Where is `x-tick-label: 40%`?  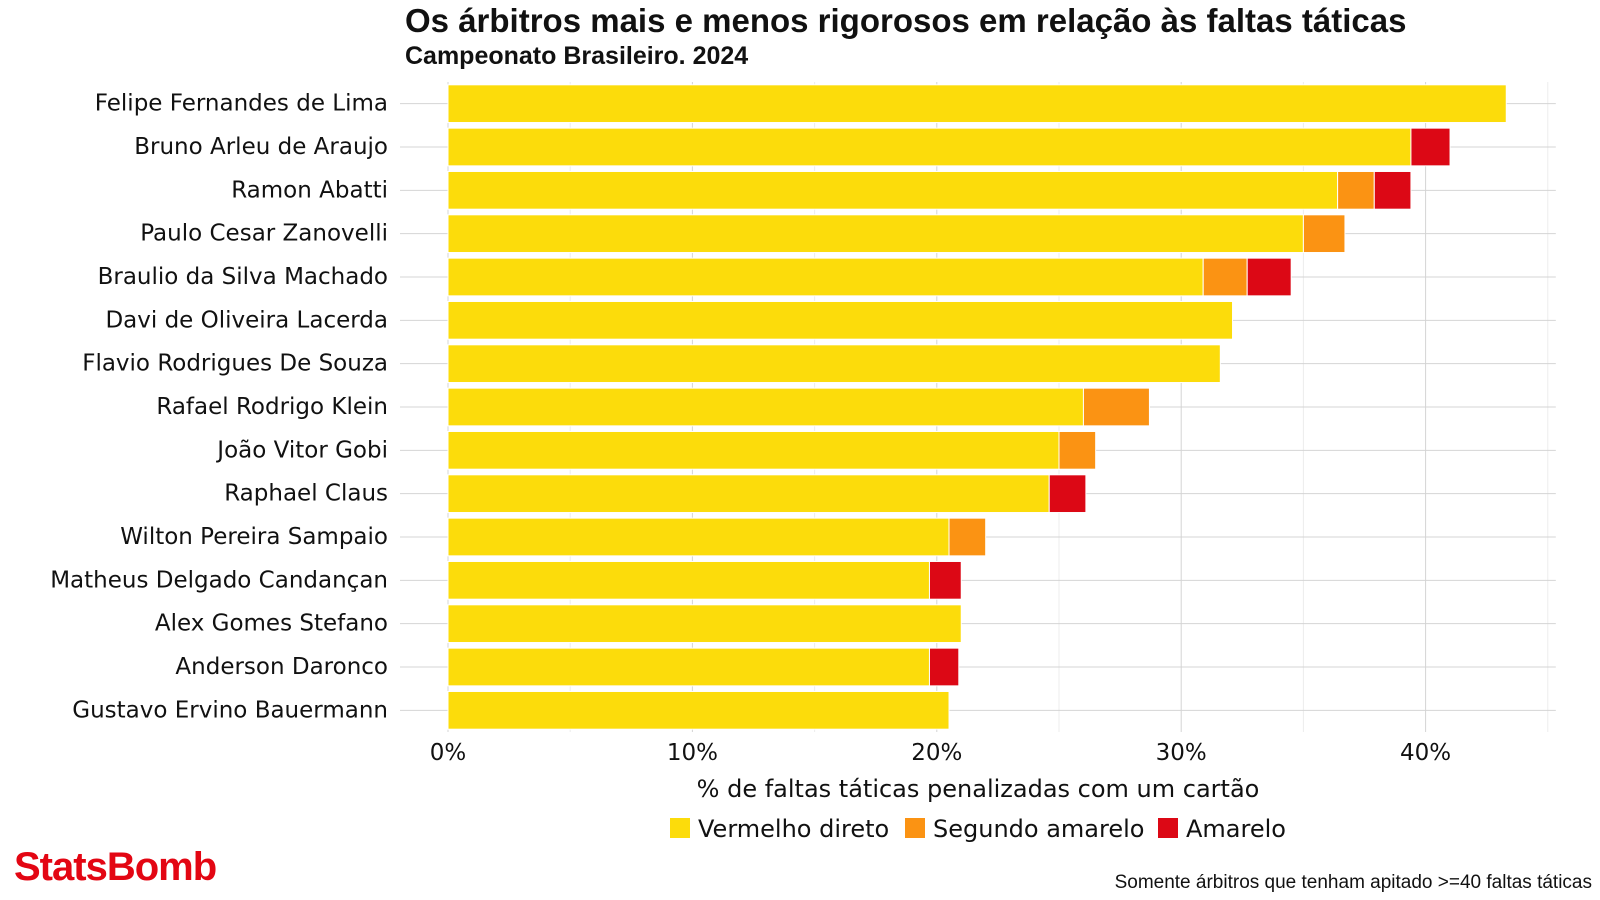
x-tick-label: 40% is located at coordinates (1425, 753).